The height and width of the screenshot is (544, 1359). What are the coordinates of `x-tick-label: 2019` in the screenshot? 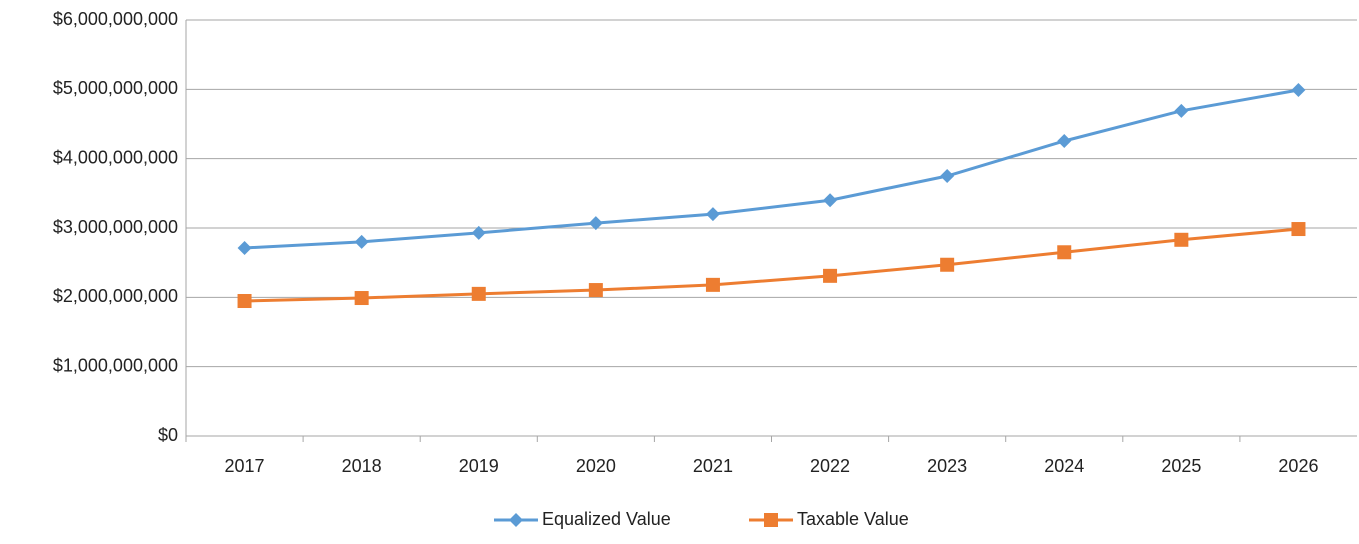 It's located at (479, 466).